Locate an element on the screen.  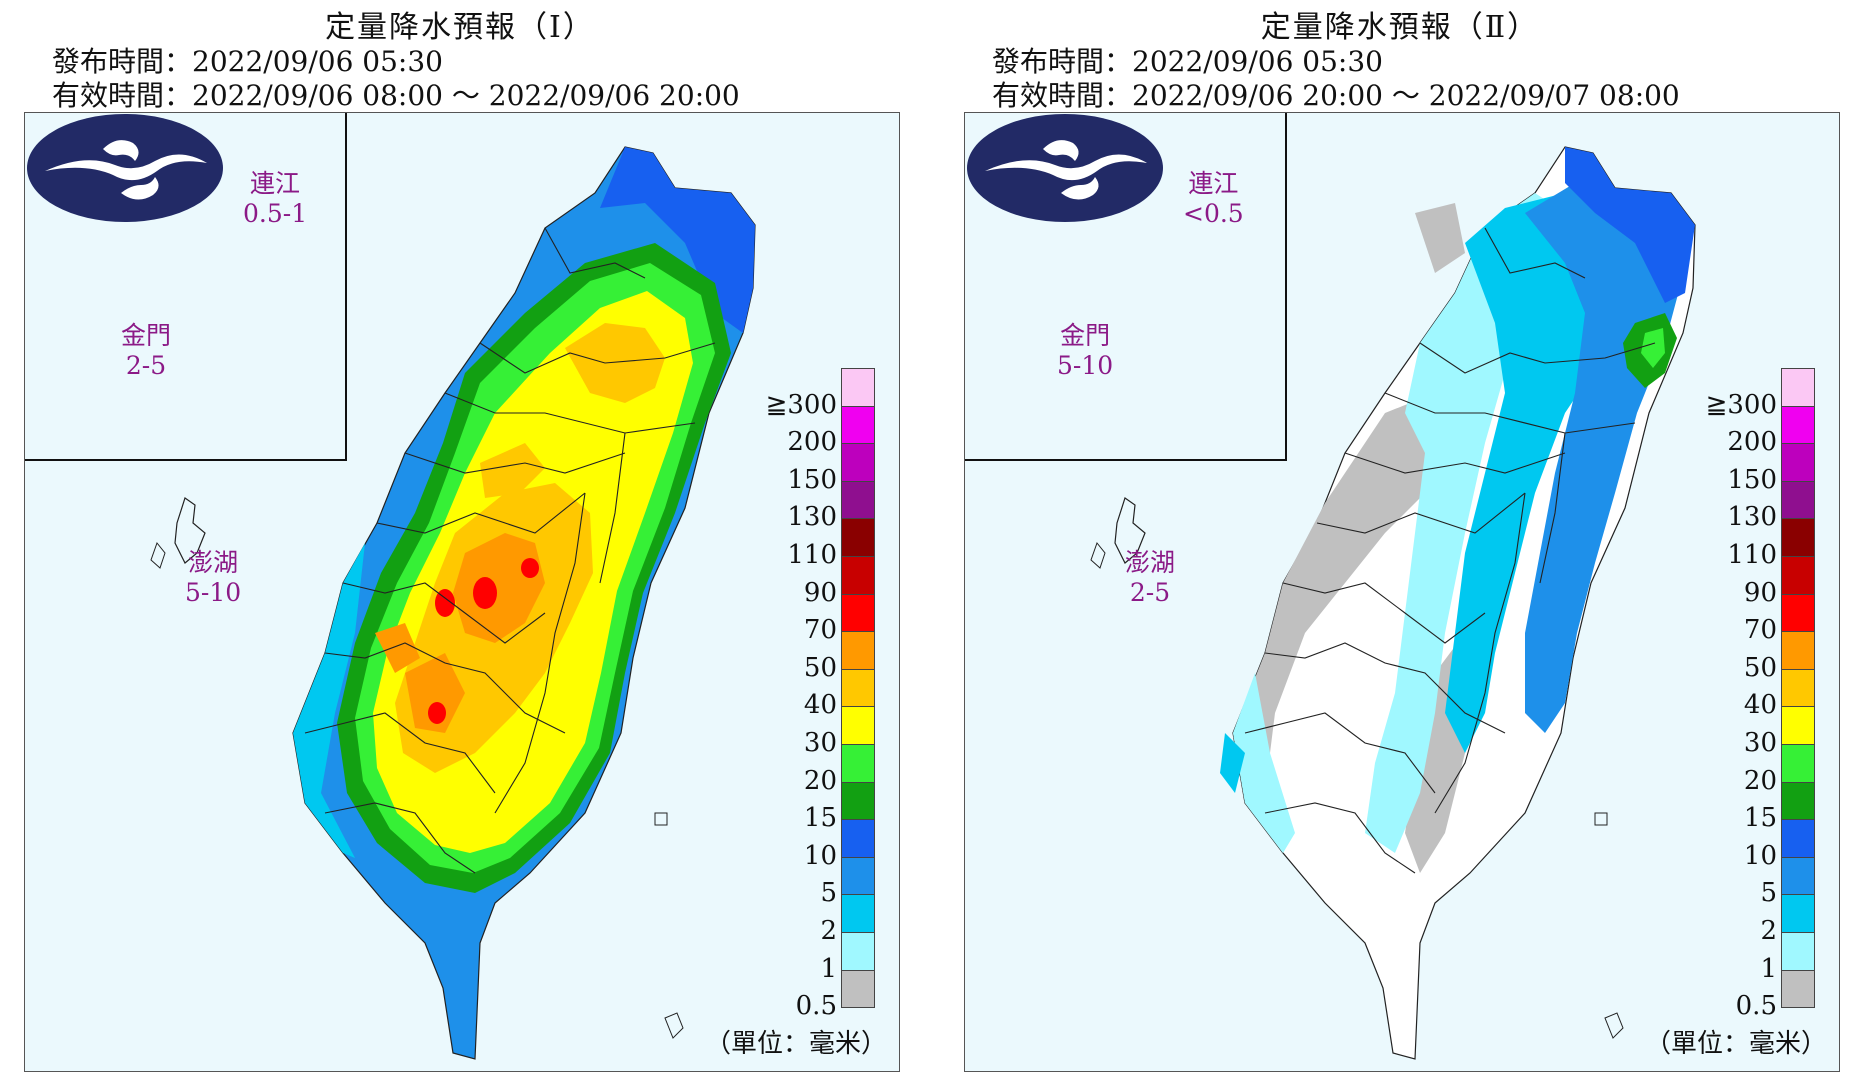
valid-time: 有效時間：2022/09/06 20:00 ～ 2022/09/07 08:00 is located at coordinates (1336, 95).